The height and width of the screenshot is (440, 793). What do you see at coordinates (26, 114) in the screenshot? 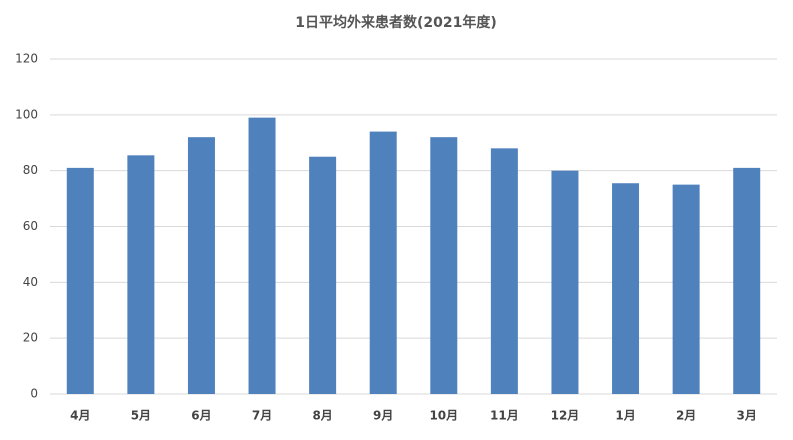
I see `y-tick-label: 100` at bounding box center [26, 114].